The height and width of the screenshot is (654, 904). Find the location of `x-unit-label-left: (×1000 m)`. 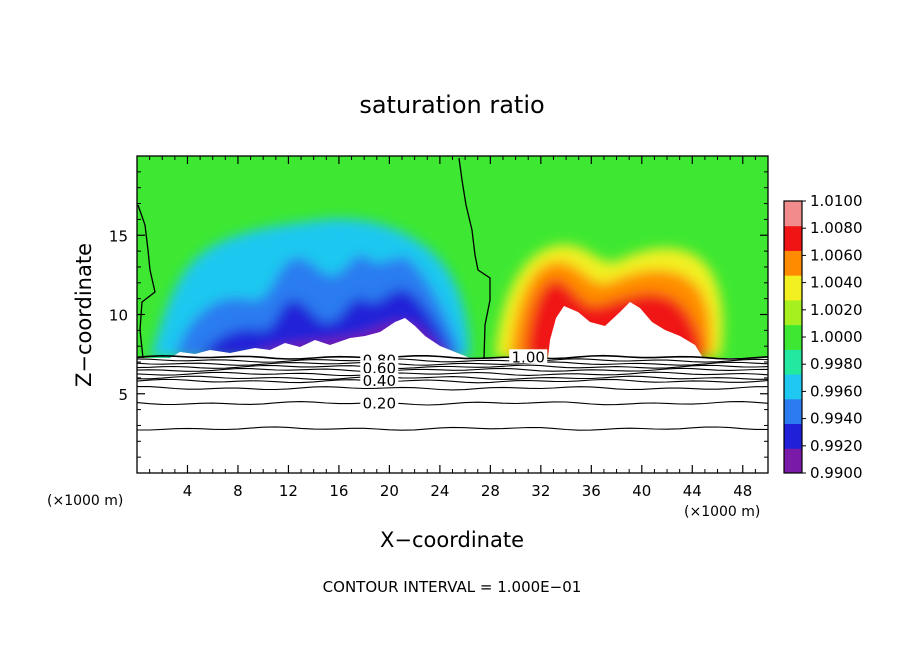

x-unit-label-left: (×1000 m) is located at coordinates (85, 501).